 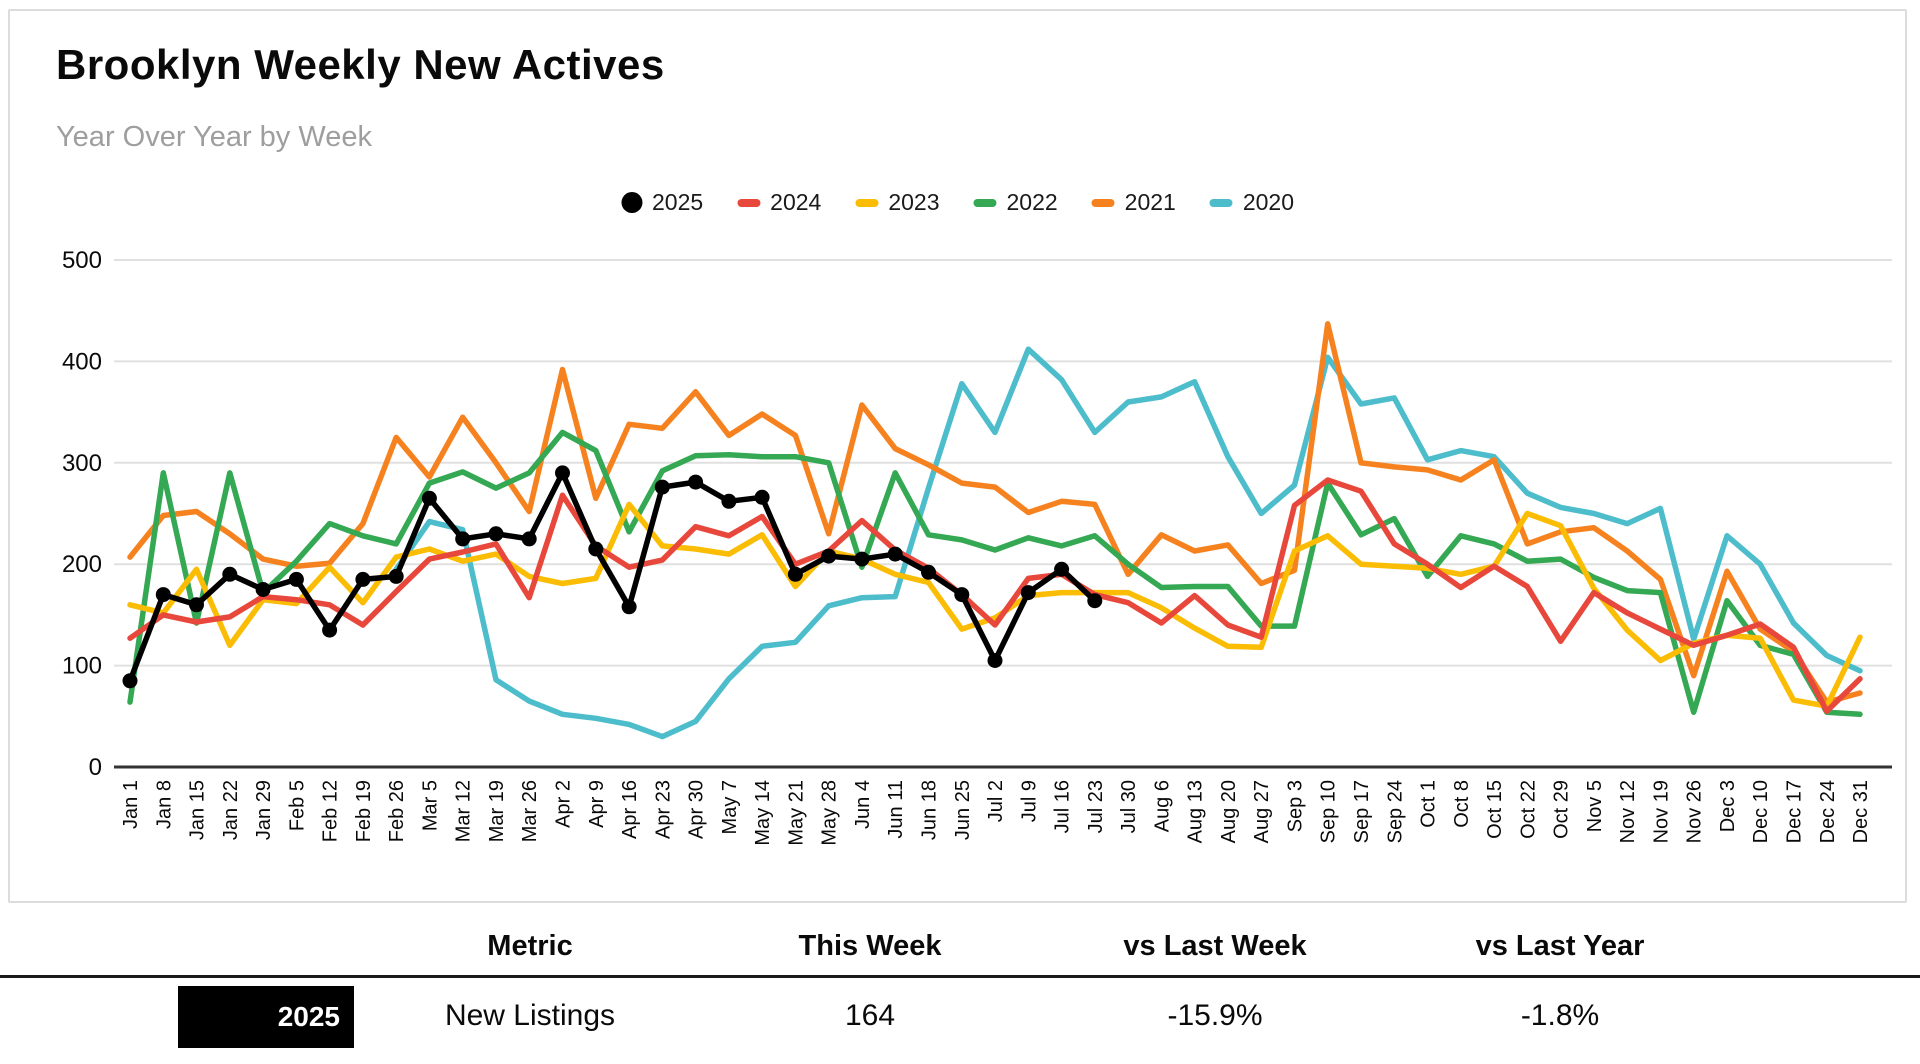 I want to click on x-axis-tick-label: Jul 9, so click(x=1029, y=801).